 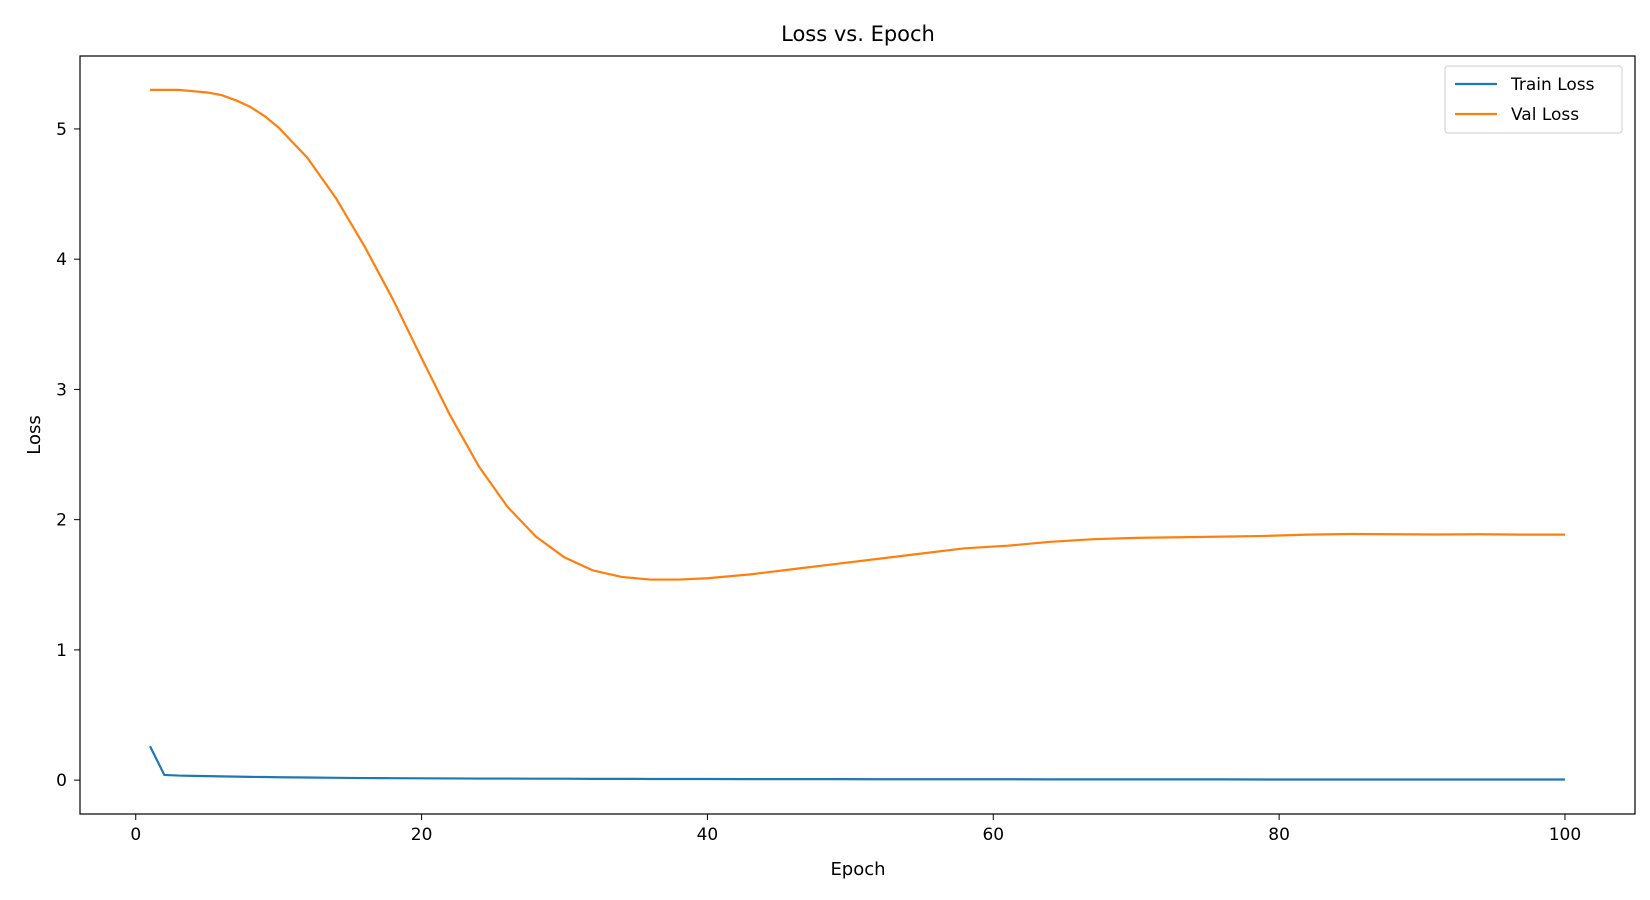 I want to click on x-tick-label: 80, so click(x=1279, y=835).